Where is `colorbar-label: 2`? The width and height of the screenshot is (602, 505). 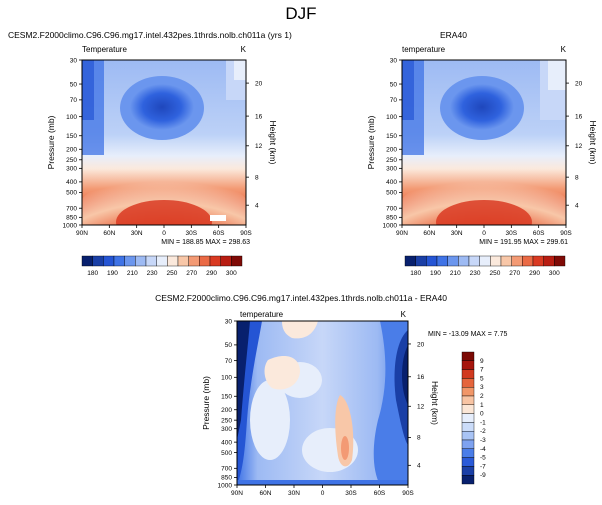
colorbar-label: 2 is located at coordinates (482, 396).